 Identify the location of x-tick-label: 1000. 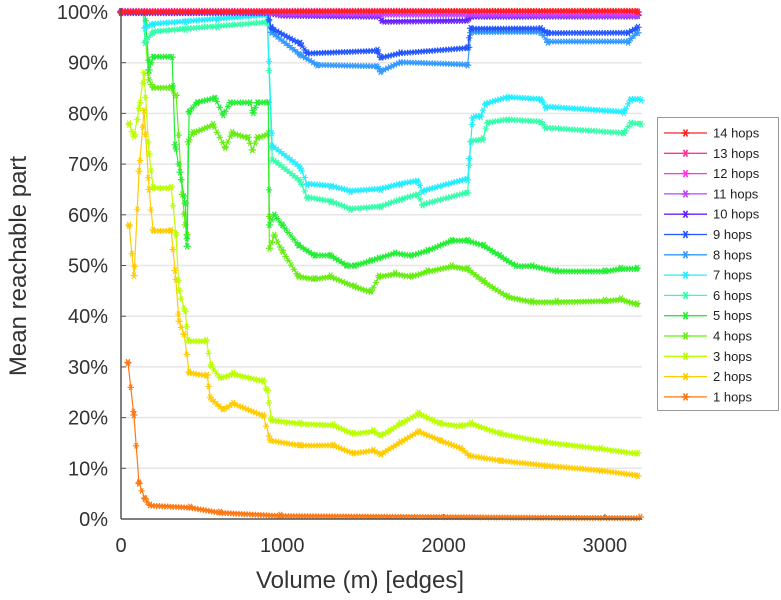
(282, 546).